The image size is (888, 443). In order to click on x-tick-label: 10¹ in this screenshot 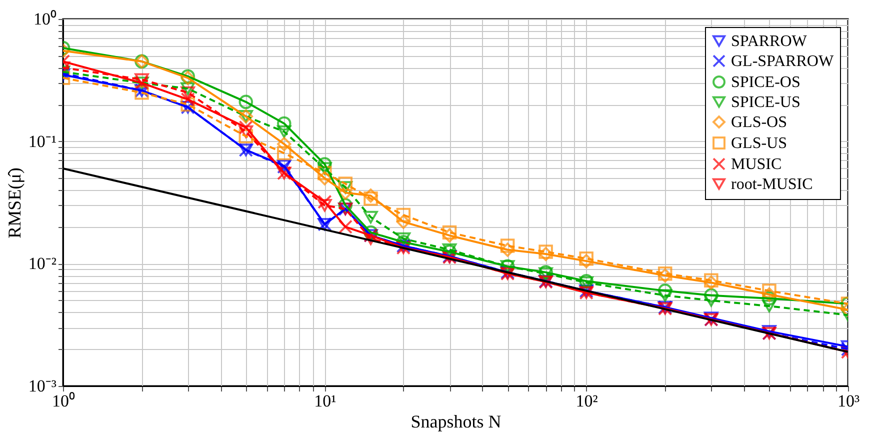, I will do `click(325, 401)`.